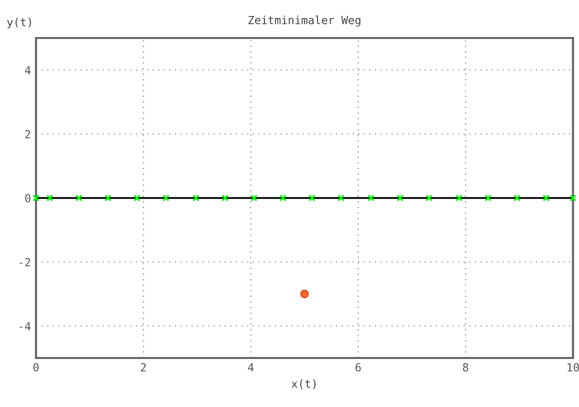  Describe the element at coordinates (358, 367) in the screenshot. I see `x-tick-label: 6` at that location.